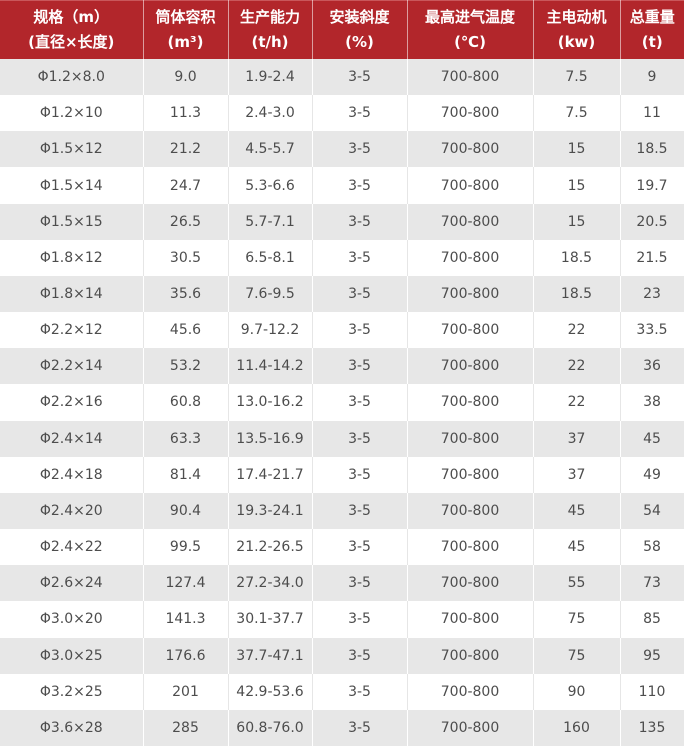  I want to click on table-row: Φ3.0×20 141.3 30.1-37.7 3-5 700-800 75 85, so click(342, 619).